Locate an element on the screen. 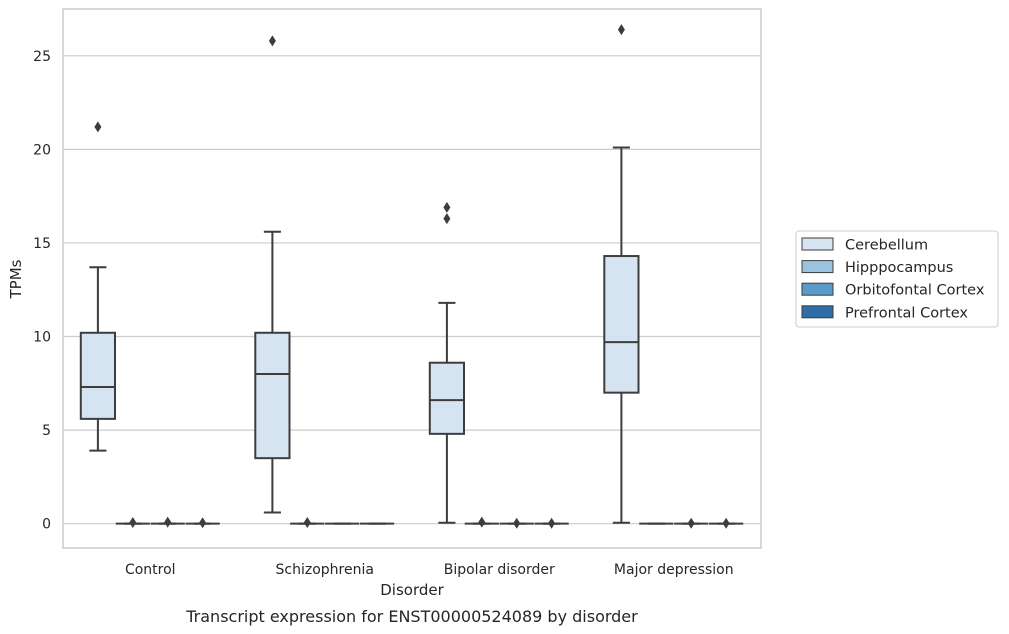 Image resolution: width=1009 pixels, height=634 pixels. series-prefrontal-cortex is located at coordinates (464, 523).